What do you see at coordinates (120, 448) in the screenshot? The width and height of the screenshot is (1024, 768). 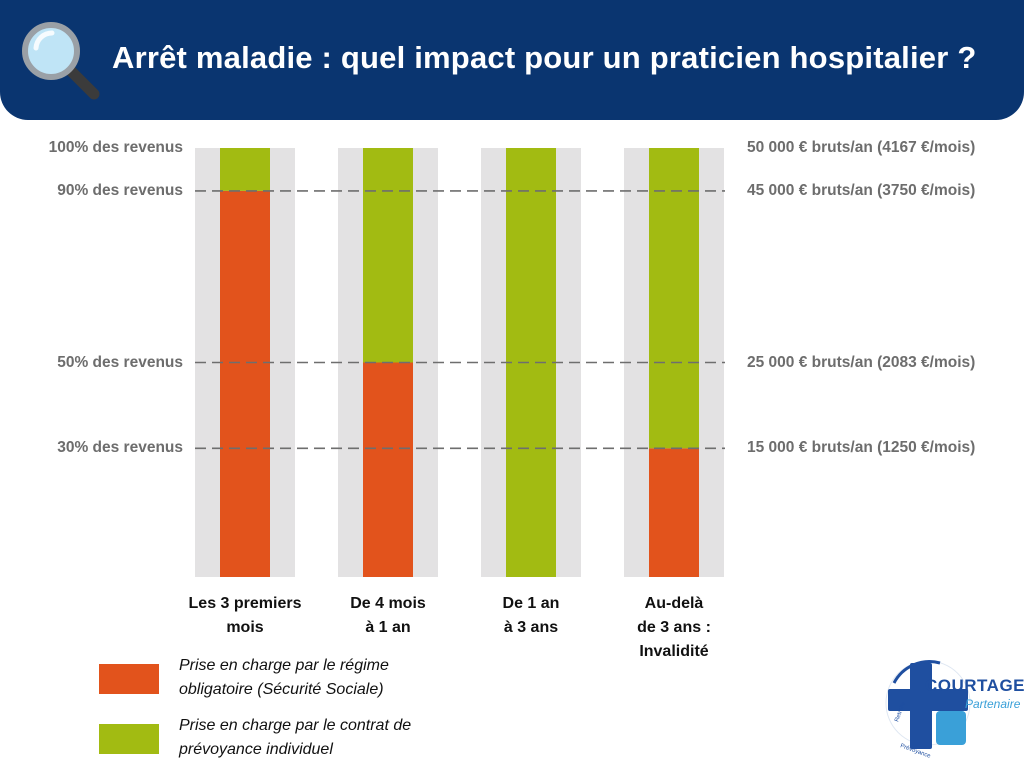 I see `y-tick-left-30: 30% des revenus` at bounding box center [120, 448].